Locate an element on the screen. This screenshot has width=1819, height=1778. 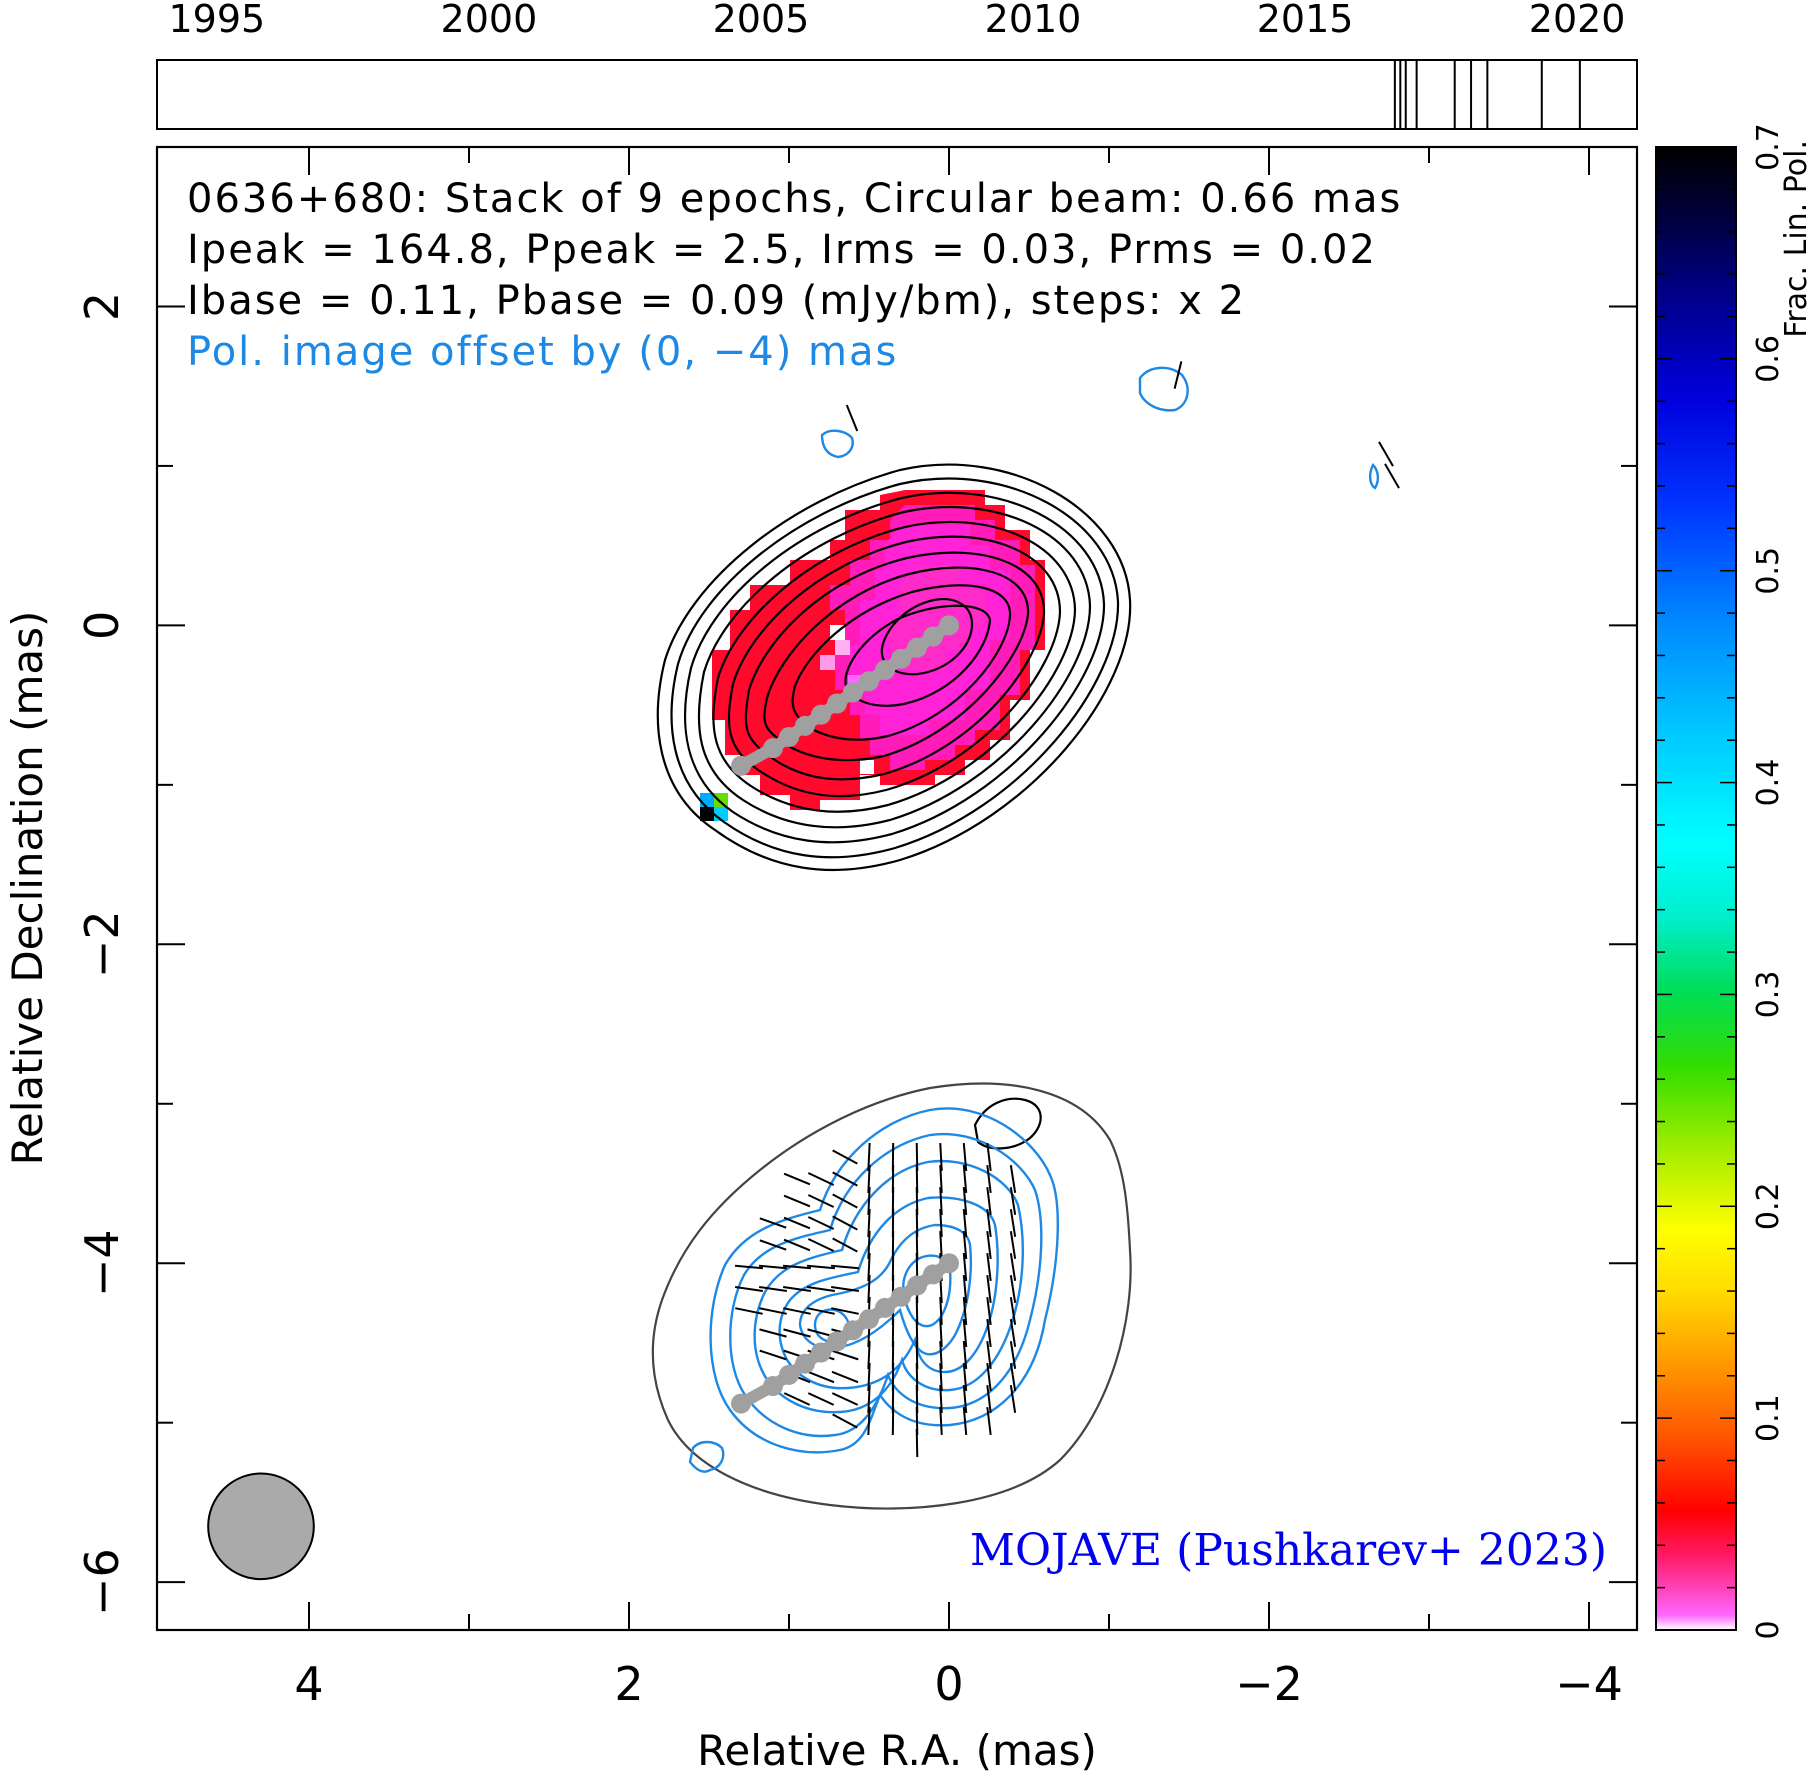
colorbar-gradient is located at coordinates (1696, 888).